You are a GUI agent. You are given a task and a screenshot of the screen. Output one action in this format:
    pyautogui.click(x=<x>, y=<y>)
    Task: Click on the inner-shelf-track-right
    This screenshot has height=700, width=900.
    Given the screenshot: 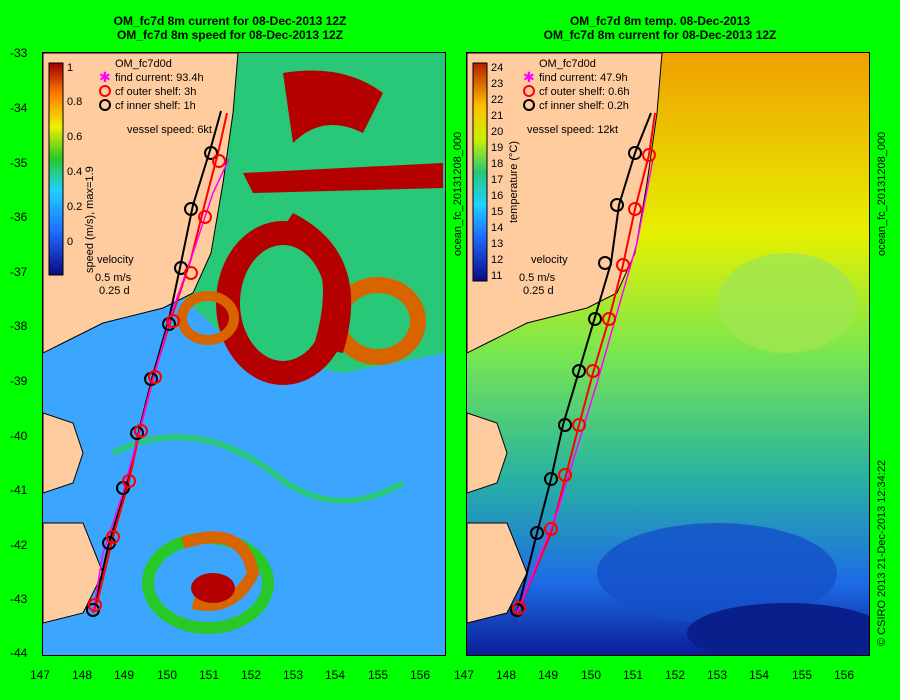 What is the action you would take?
    pyautogui.click(x=584, y=363)
    